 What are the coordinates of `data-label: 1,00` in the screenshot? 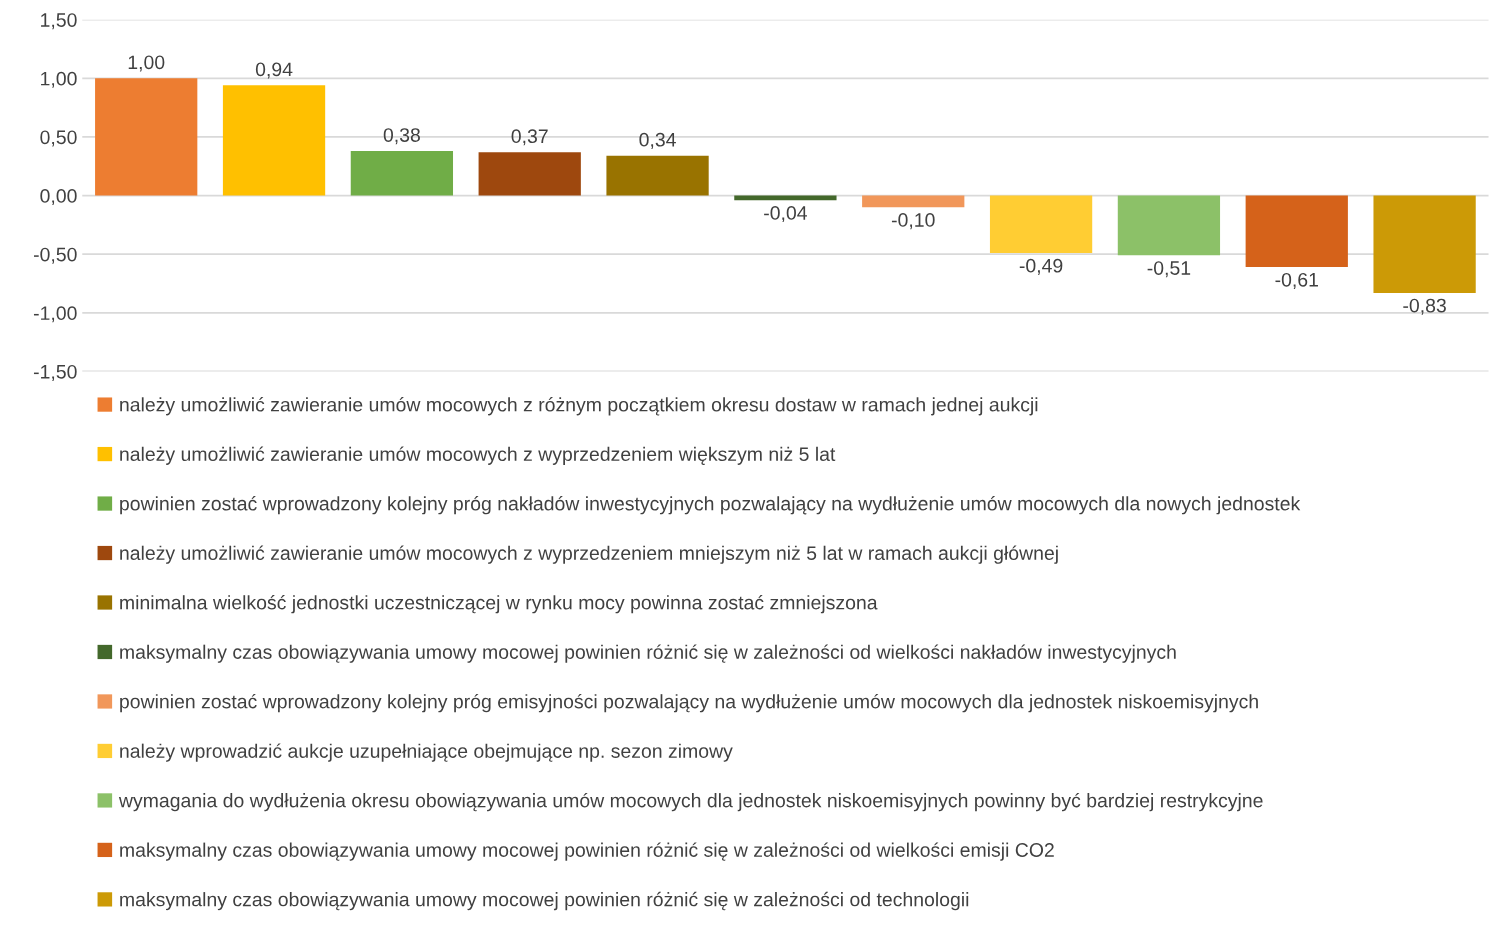 It's located at (146, 63).